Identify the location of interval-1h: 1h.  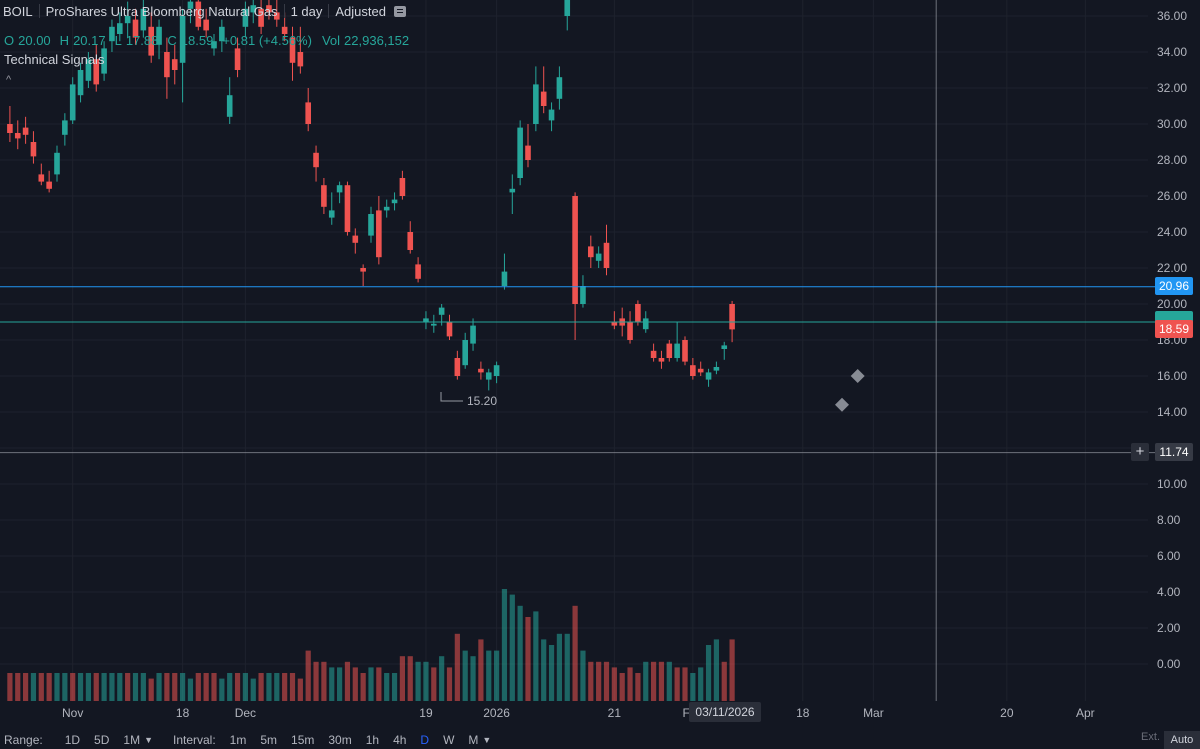
(372, 740).